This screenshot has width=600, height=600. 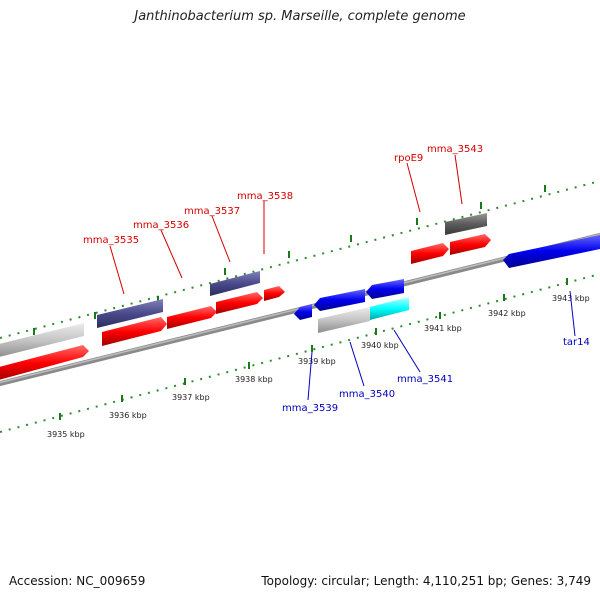 I want to click on gene-label-mma-3535: mma_3535, so click(x=111, y=240).